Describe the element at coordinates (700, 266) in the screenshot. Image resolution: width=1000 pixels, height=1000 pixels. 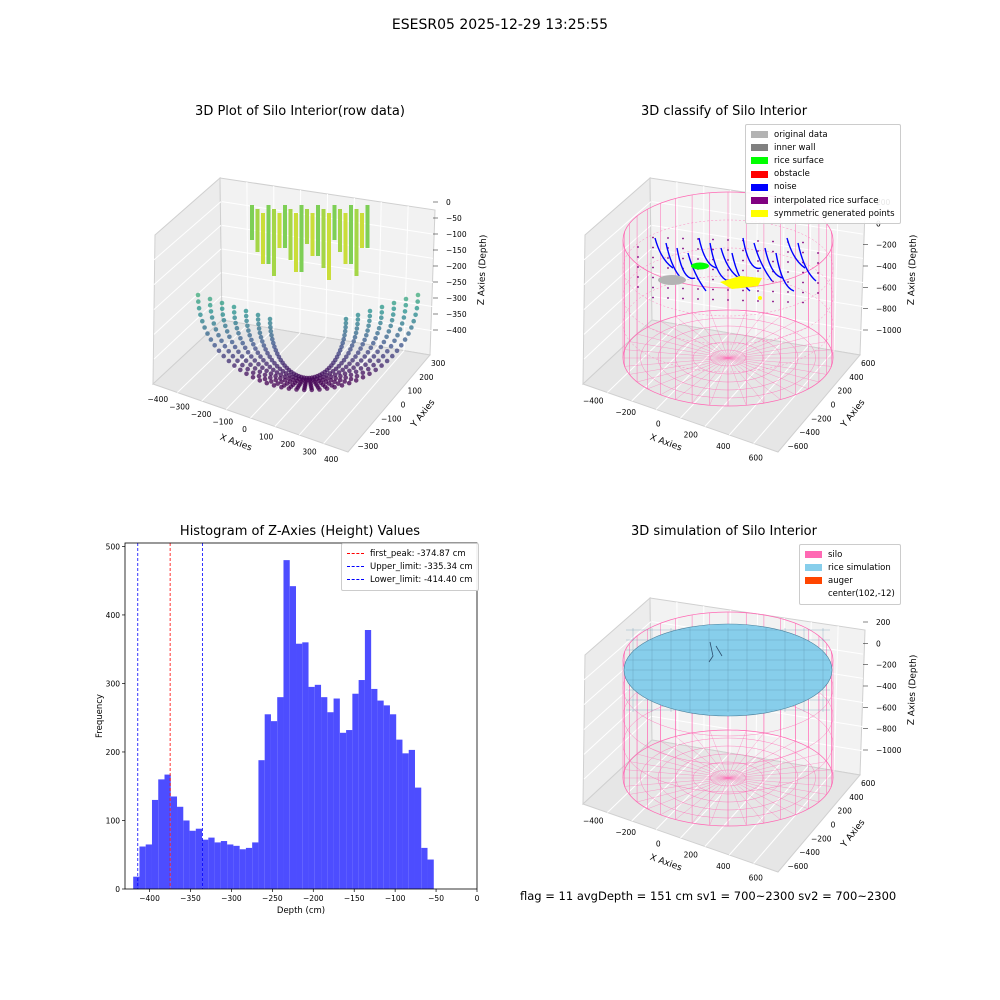
I see `p2-rice-surface-points` at that location.